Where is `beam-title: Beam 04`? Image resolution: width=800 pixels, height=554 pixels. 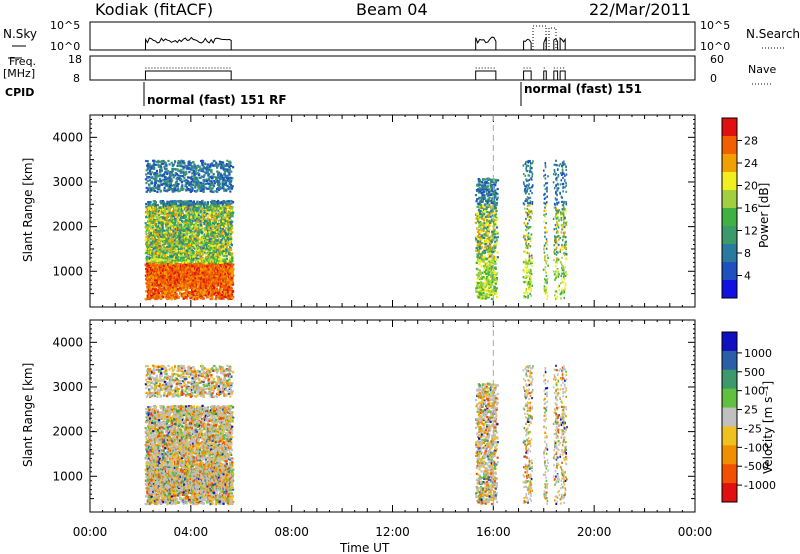 beam-title: Beam 04 is located at coordinates (392, 9).